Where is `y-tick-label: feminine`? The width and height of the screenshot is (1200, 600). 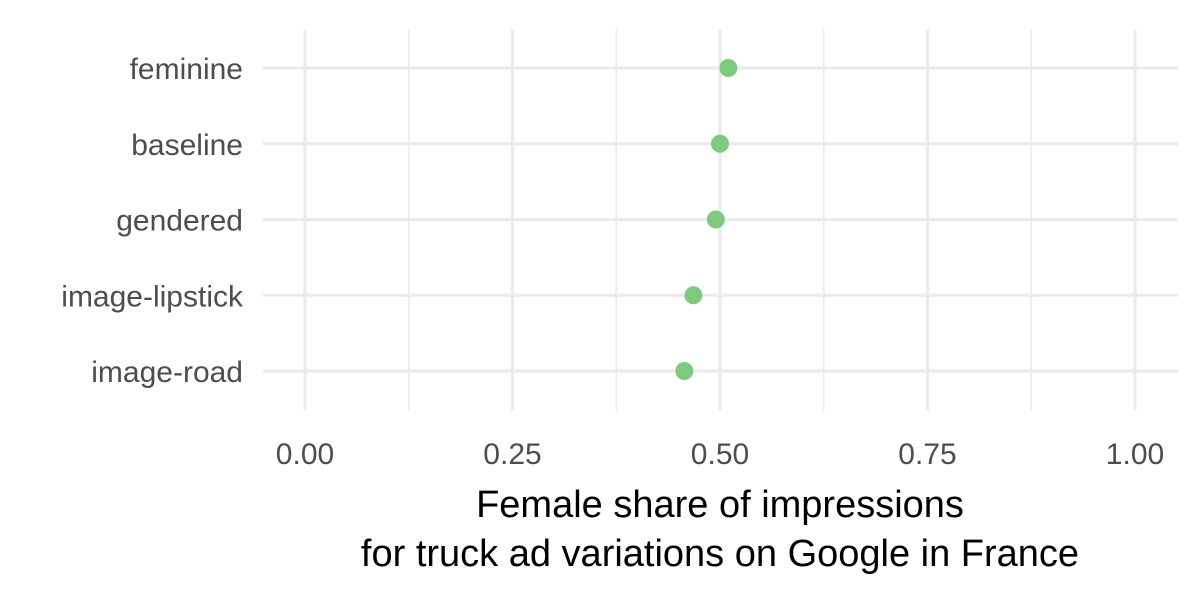 y-tick-label: feminine is located at coordinates (186, 69).